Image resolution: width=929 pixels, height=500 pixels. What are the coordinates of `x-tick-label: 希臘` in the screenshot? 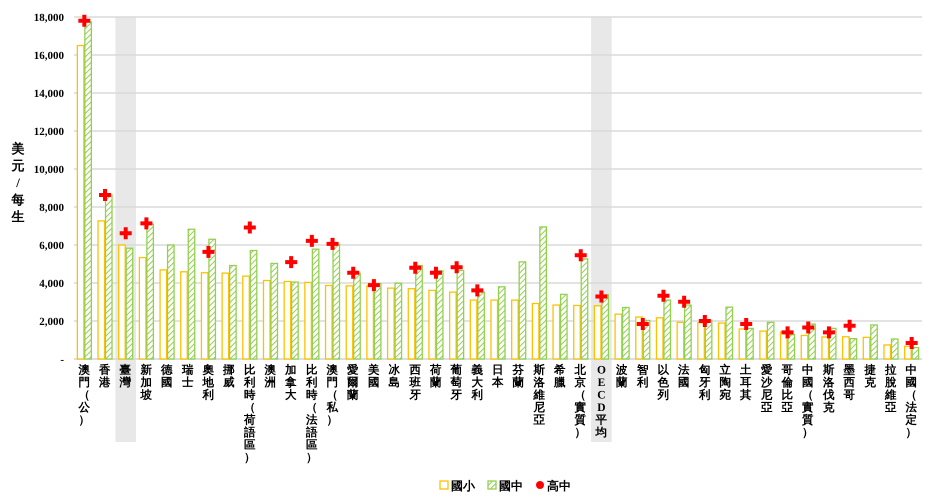 It's located at (560, 376).